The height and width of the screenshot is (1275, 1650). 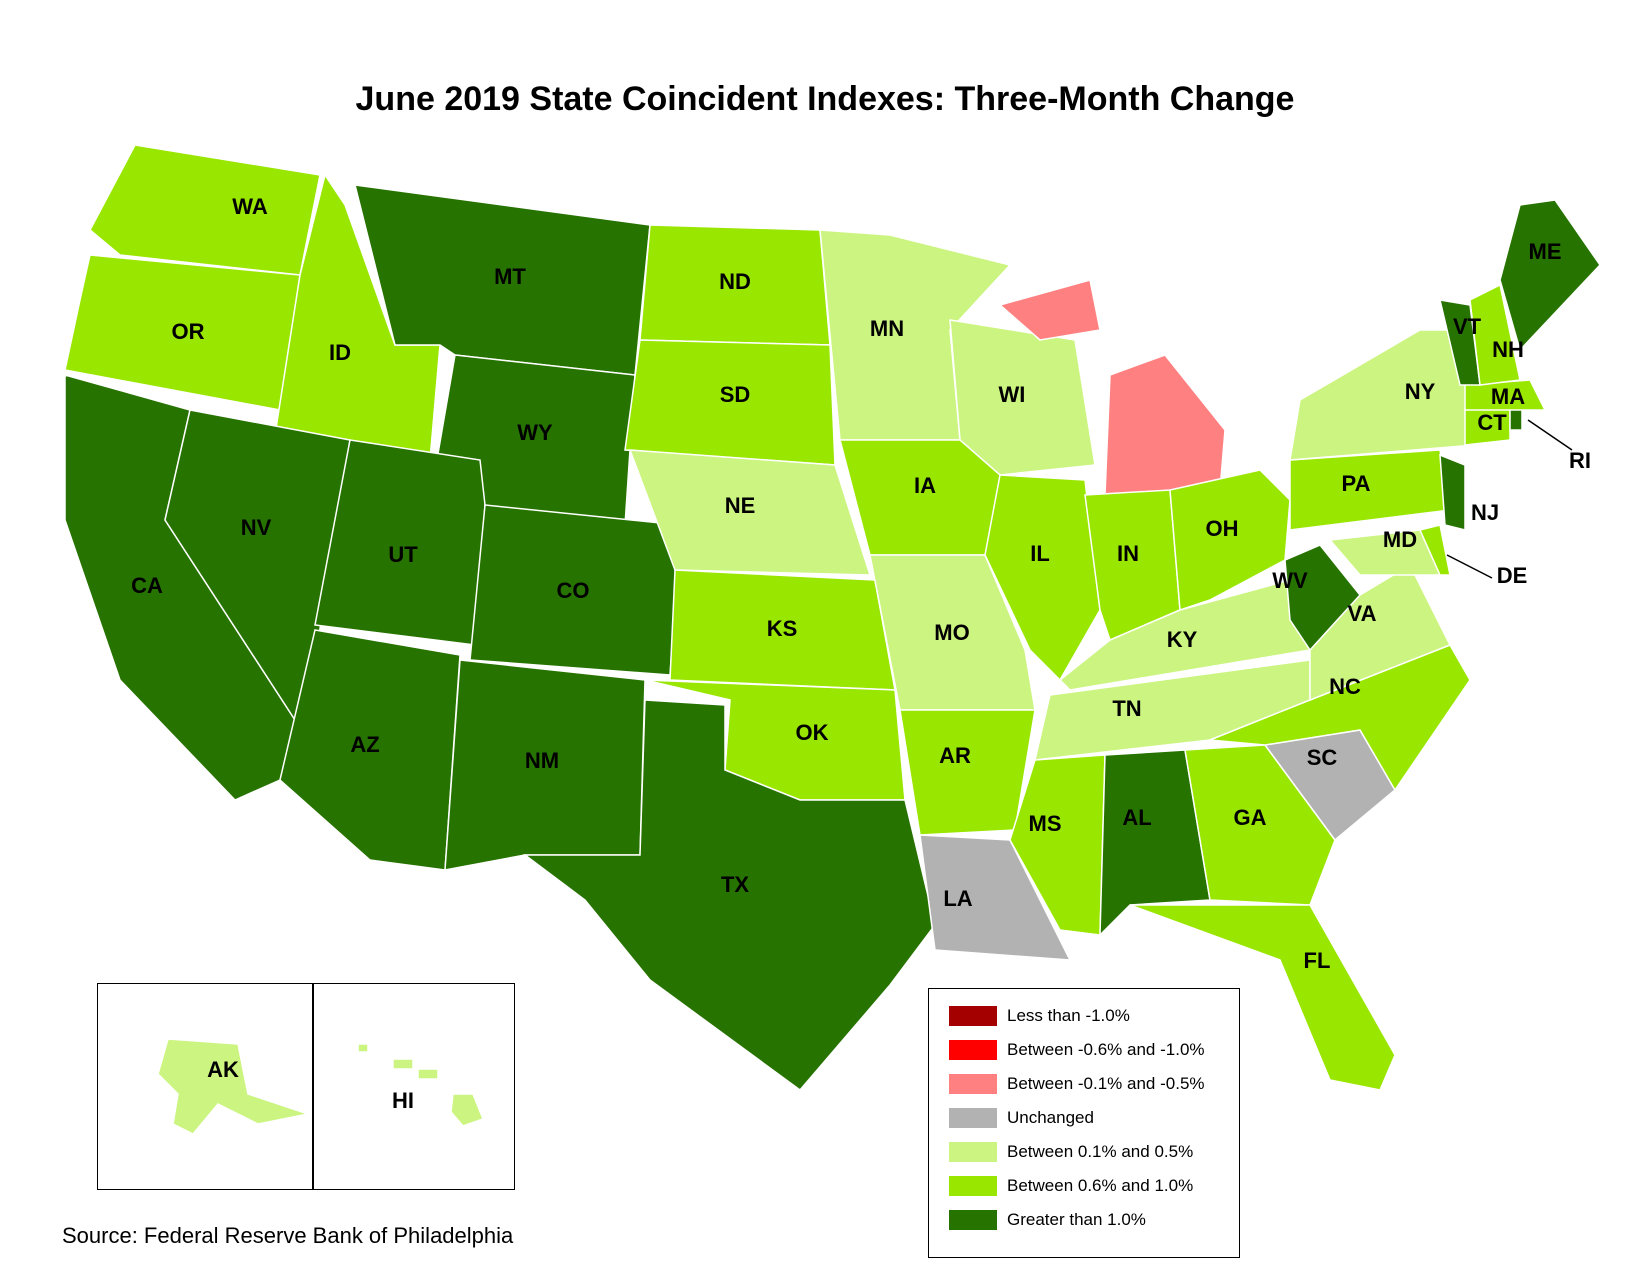 I want to click on state-label-nv: NV, so click(x=256, y=527).